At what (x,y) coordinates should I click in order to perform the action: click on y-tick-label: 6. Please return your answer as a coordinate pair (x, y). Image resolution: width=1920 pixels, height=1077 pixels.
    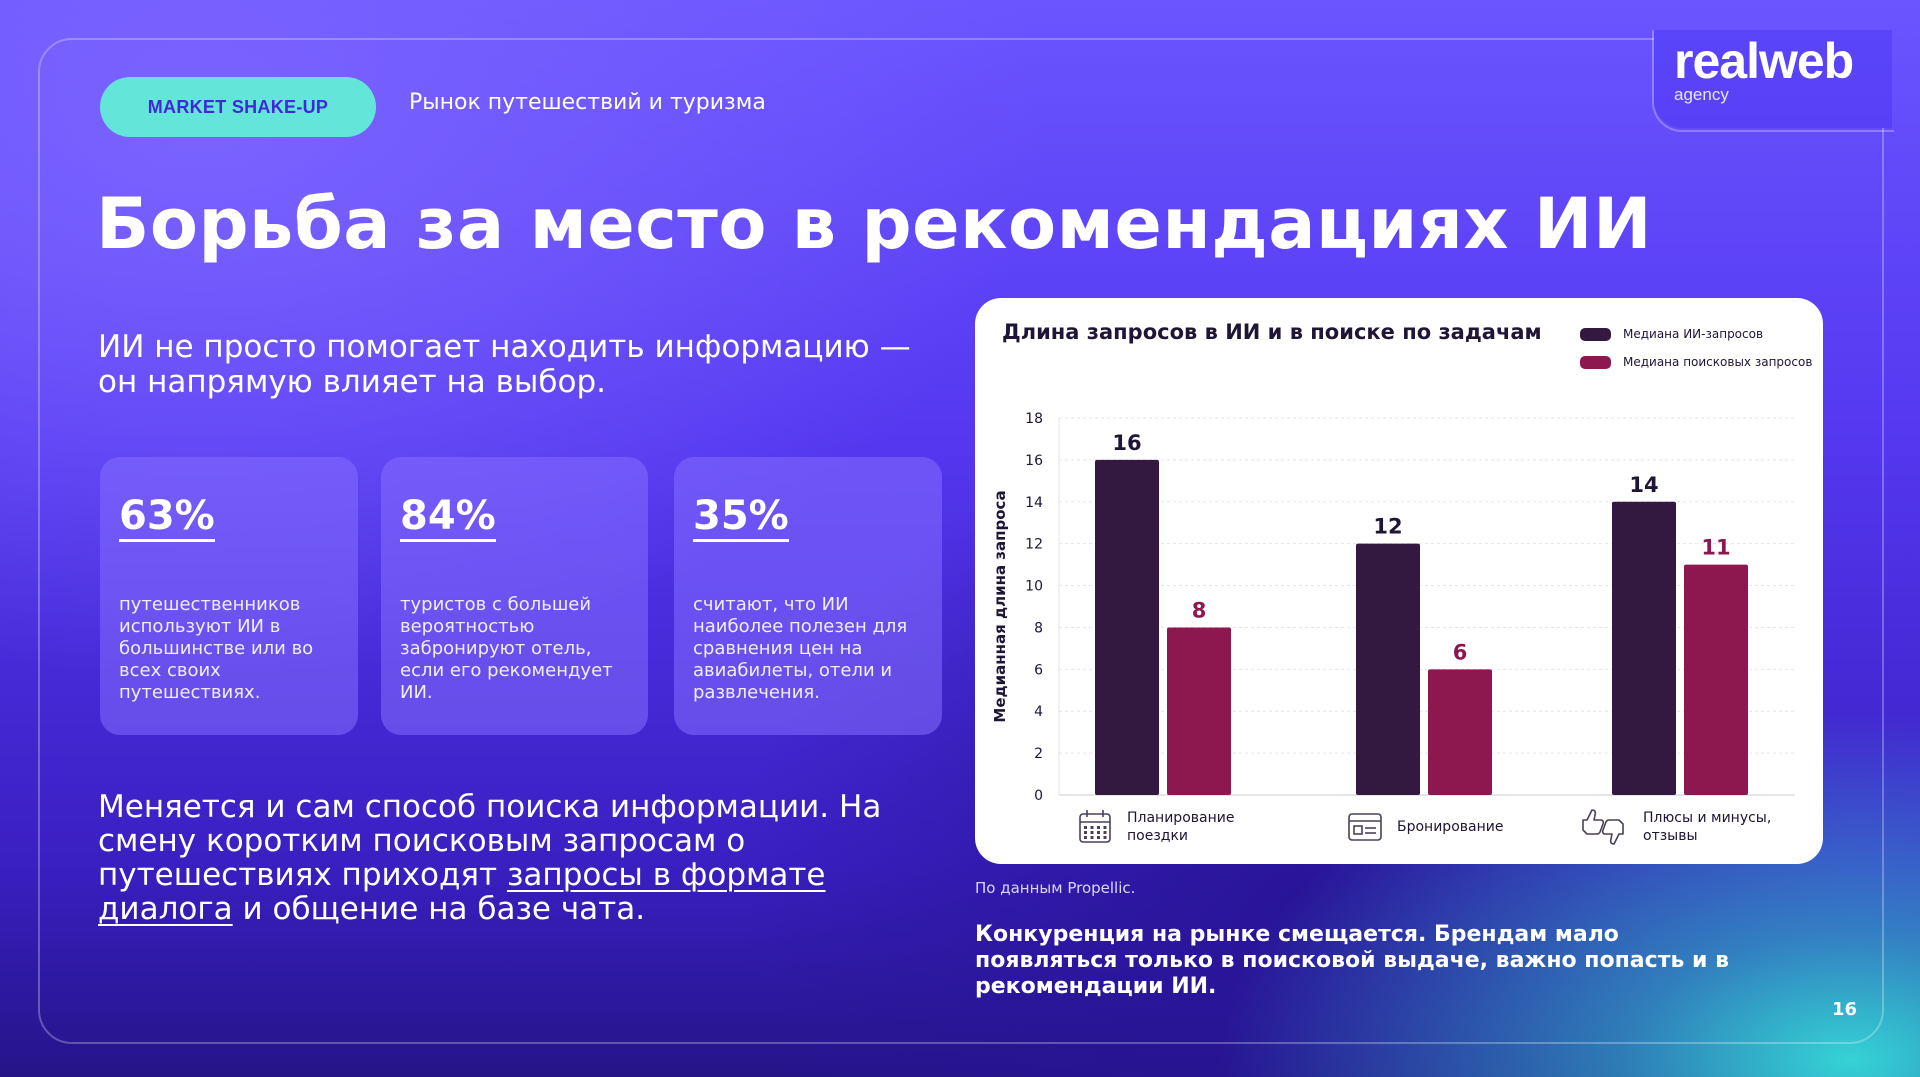
    Looking at the image, I should click on (1038, 670).